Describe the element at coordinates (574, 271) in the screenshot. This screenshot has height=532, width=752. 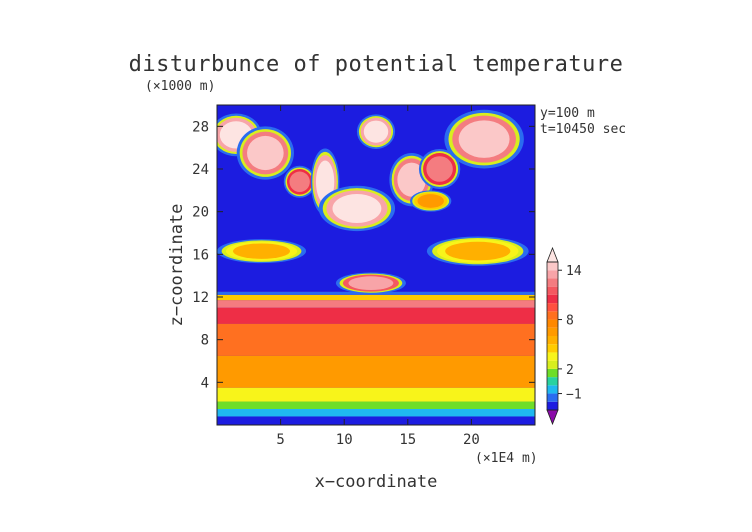
I see `colorbar-tick-label-3: 14` at that location.